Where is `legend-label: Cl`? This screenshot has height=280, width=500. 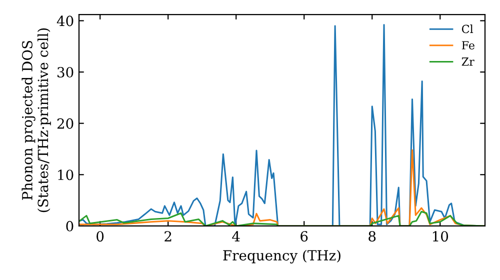 legend-label: Cl is located at coordinates (468, 29).